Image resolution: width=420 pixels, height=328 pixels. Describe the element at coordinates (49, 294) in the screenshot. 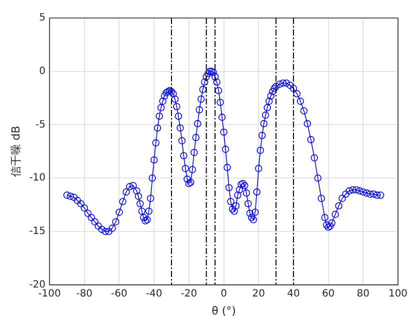

I see `x-tick-label: -100` at that location.